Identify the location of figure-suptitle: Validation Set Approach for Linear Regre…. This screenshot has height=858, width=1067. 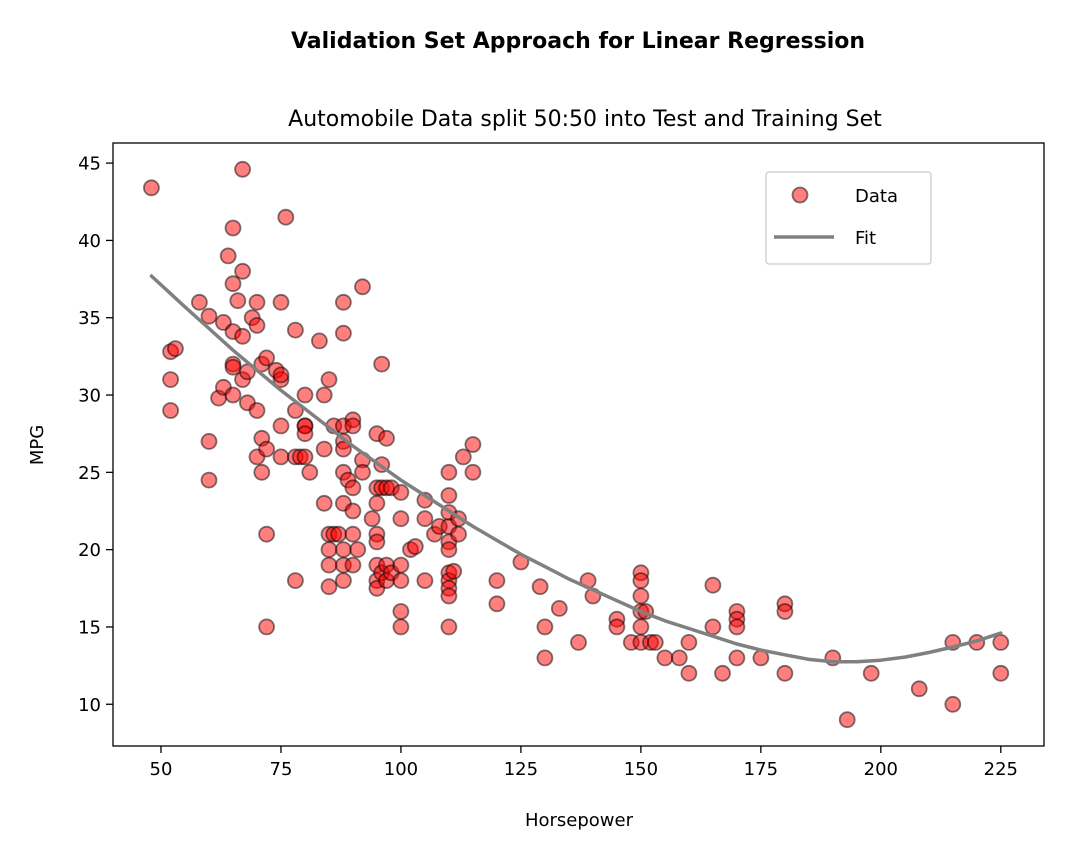
(578, 41).